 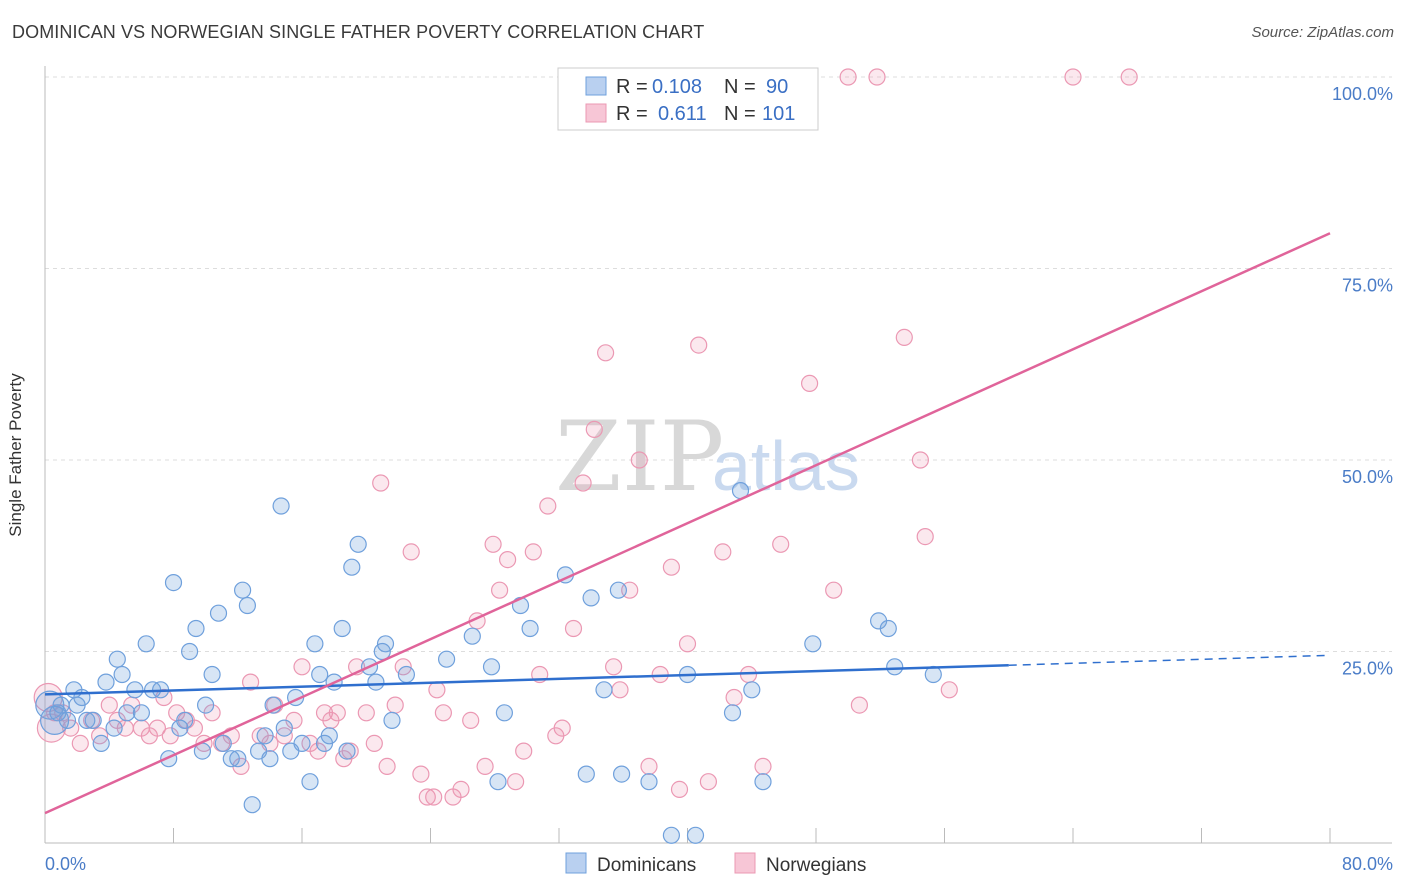 What do you see at coordinates (646, 865) in the screenshot?
I see `bottom-legend-dominicans: Dominicans` at bounding box center [646, 865].